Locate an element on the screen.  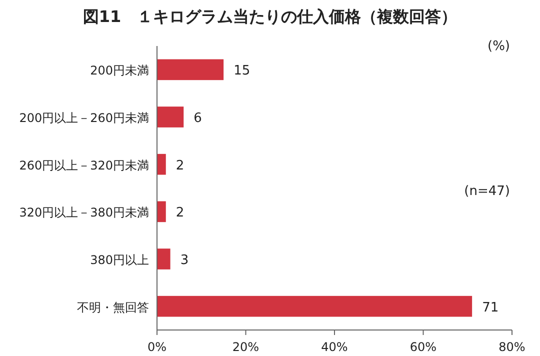
category: 不明・無回答 is located at coordinates (113, 307).